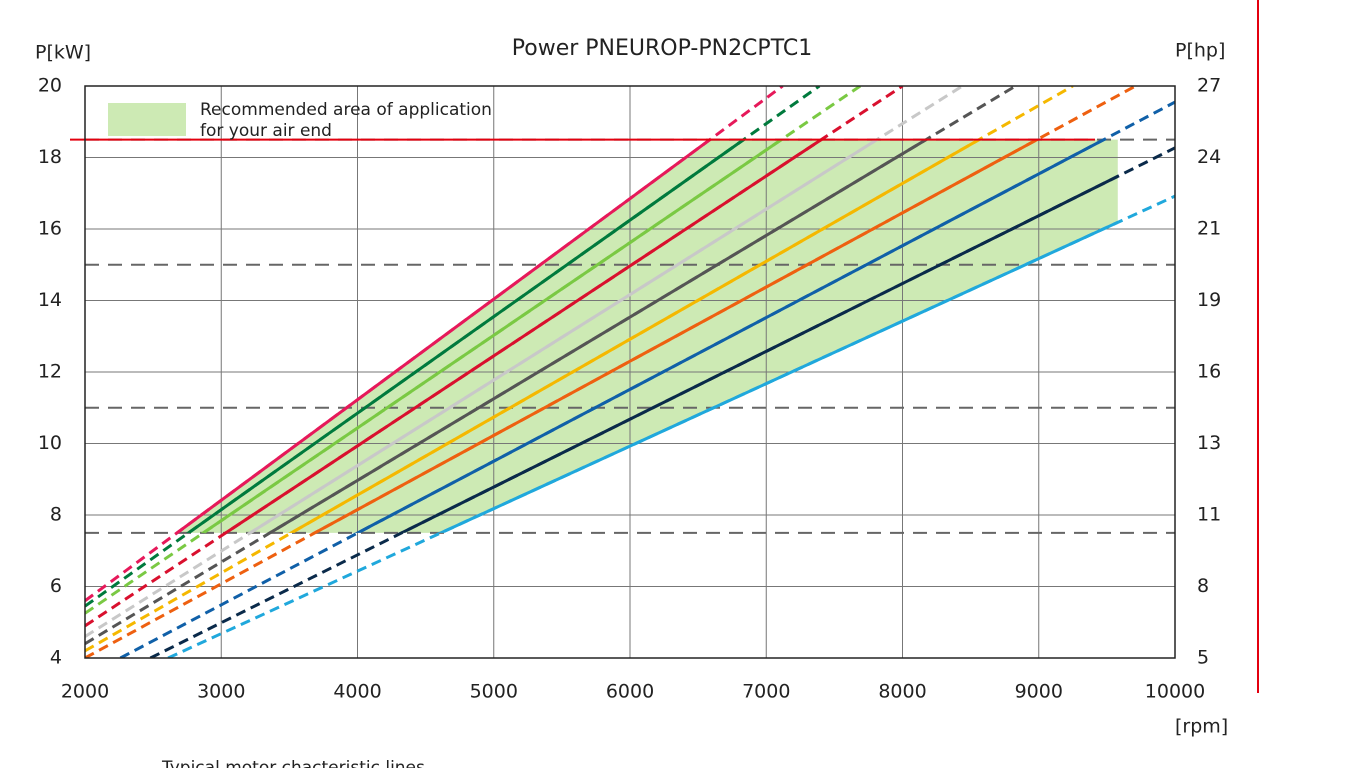  Describe the element at coordinates (902, 692) in the screenshot. I see `x-tick-label: 8000` at that location.